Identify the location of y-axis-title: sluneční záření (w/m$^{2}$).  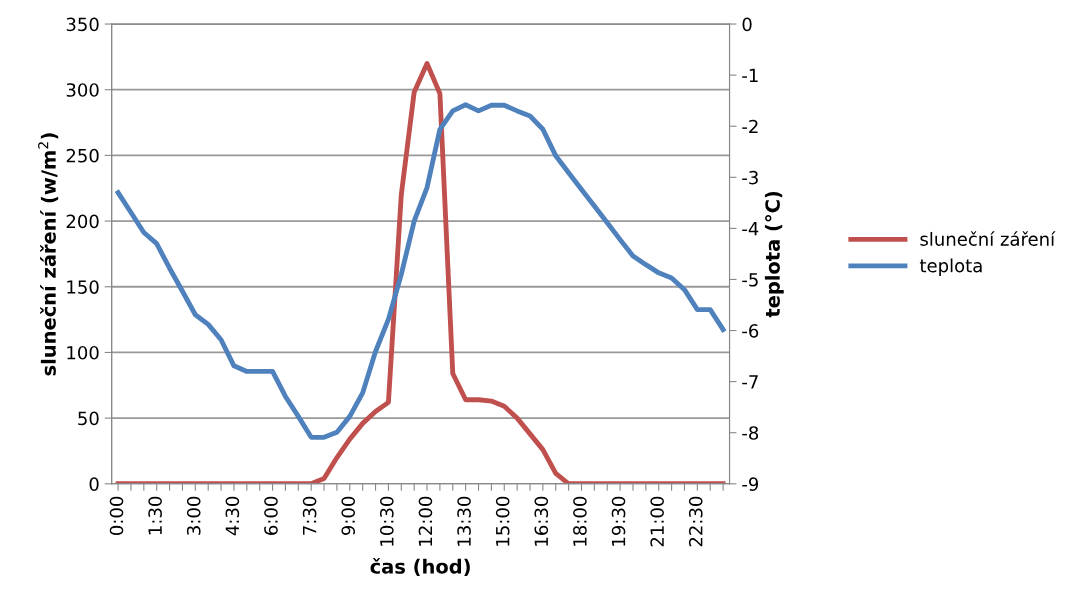
(48, 254).